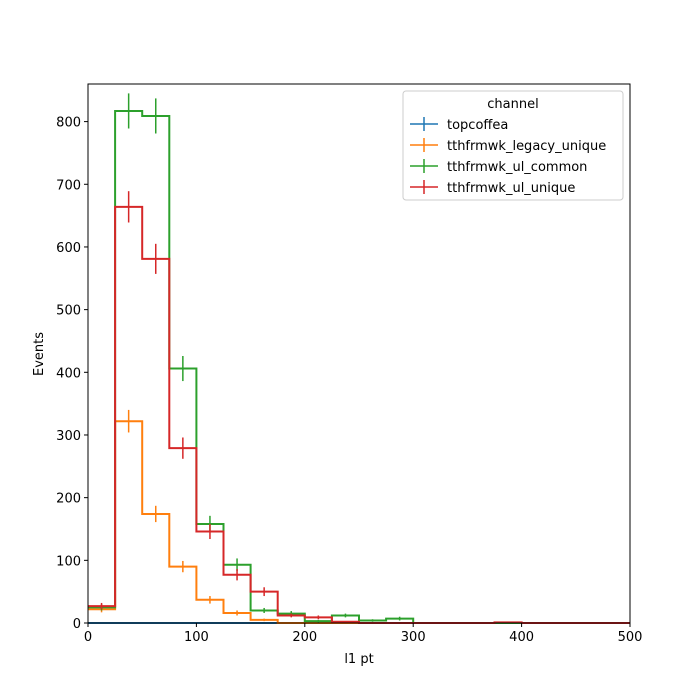  I want to click on legend-label: tthfrmwk_ul_unique, so click(511, 188).